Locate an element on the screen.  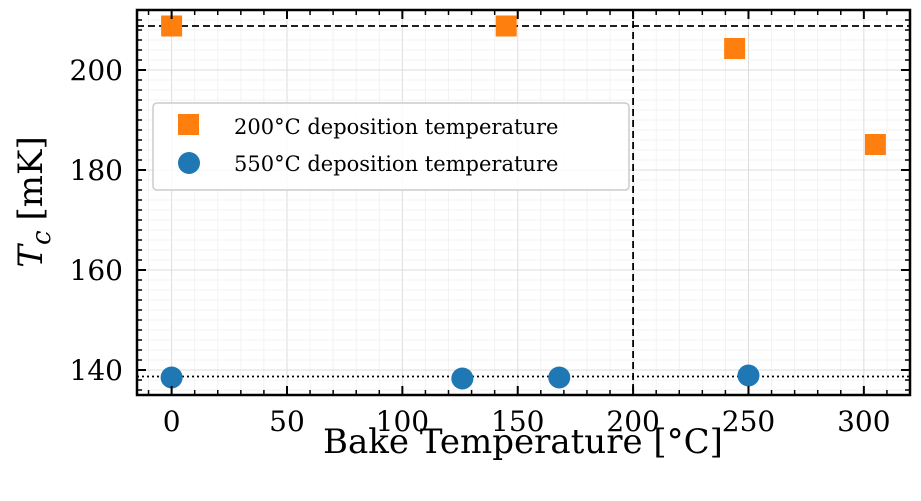
y-tick-label: 160 is located at coordinates (96, 270).